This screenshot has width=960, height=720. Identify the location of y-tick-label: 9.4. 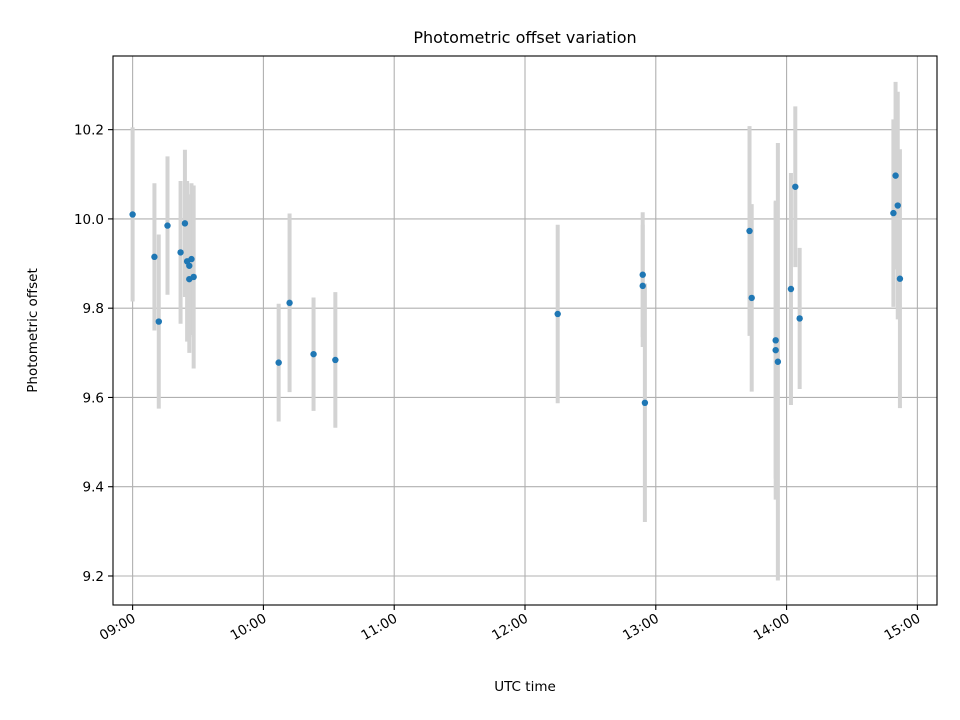
(93, 488).